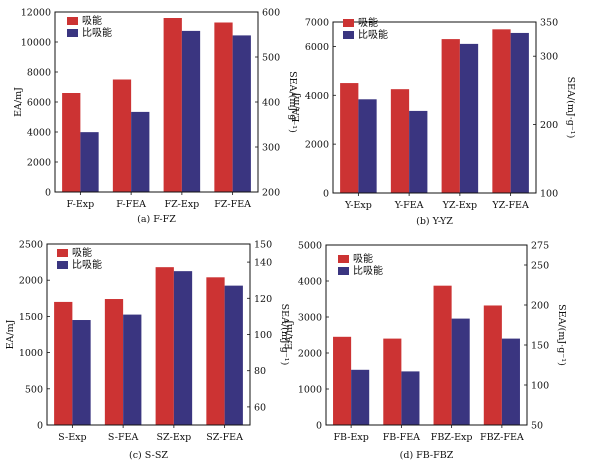 This screenshot has height=467, width=594. I want to click on bar-ea-sz-exp, so click(164, 346).